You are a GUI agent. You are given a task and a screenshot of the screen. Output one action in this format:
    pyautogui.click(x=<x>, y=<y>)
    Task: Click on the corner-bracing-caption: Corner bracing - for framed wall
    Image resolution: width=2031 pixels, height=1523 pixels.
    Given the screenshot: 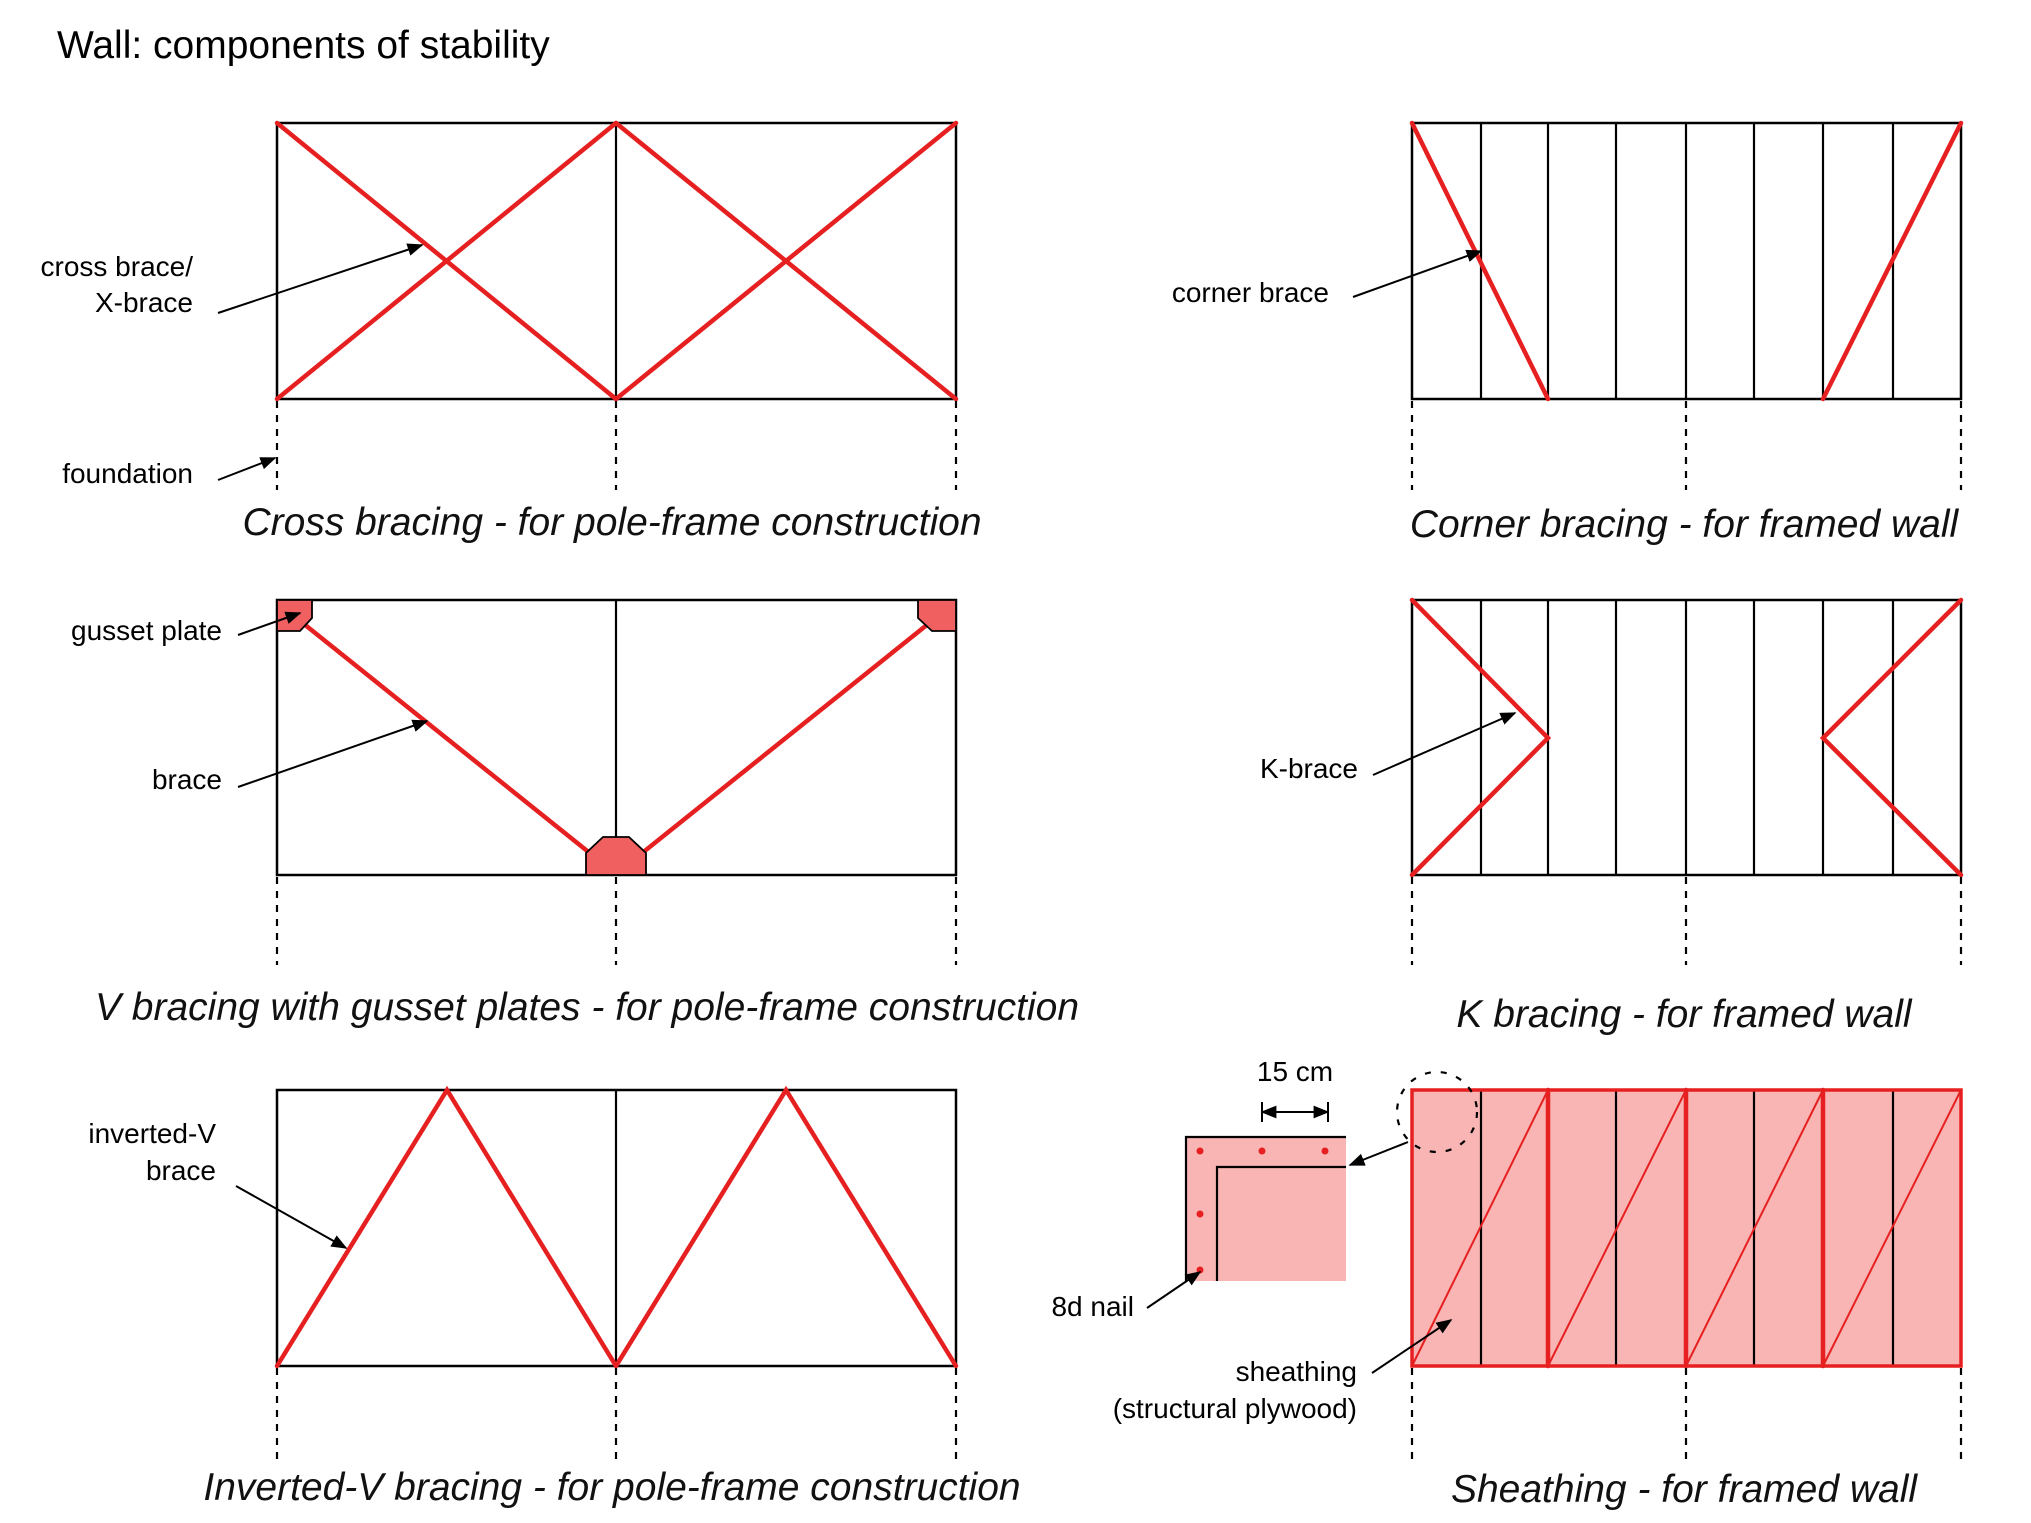 What is the action you would take?
    pyautogui.click(x=1685, y=524)
    